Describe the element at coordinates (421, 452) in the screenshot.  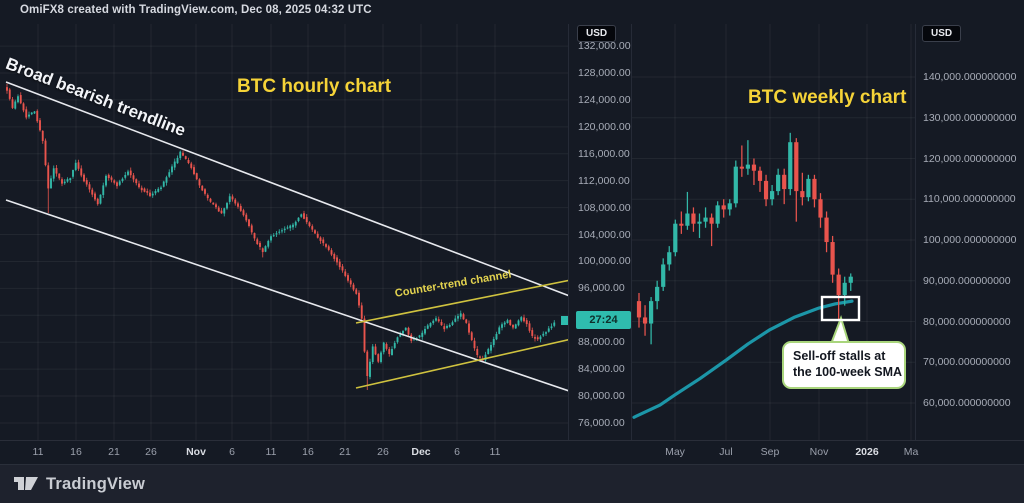
I see `time-axis-label: Dec` at that location.